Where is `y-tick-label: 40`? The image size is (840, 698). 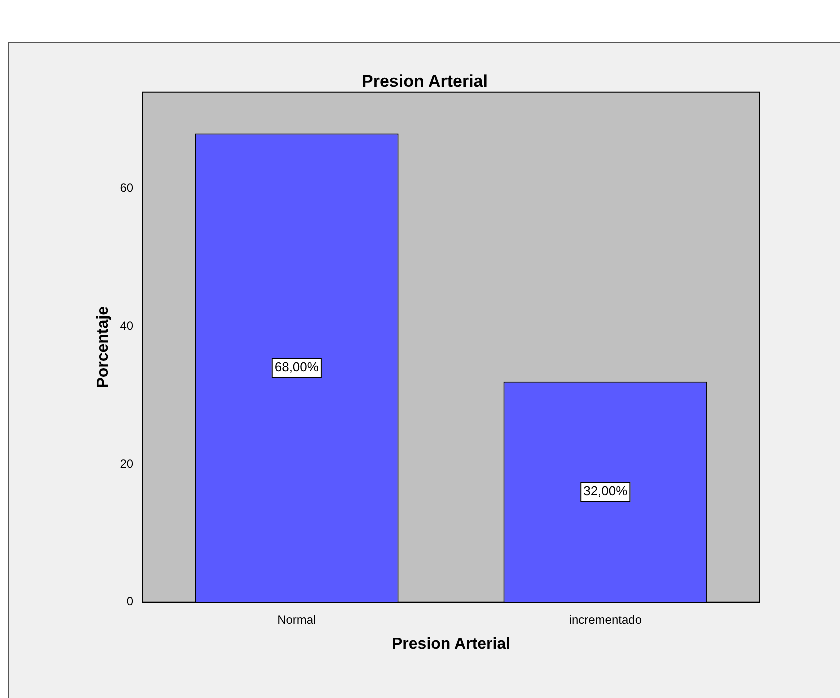 y-tick-label: 40 is located at coordinates (127, 326).